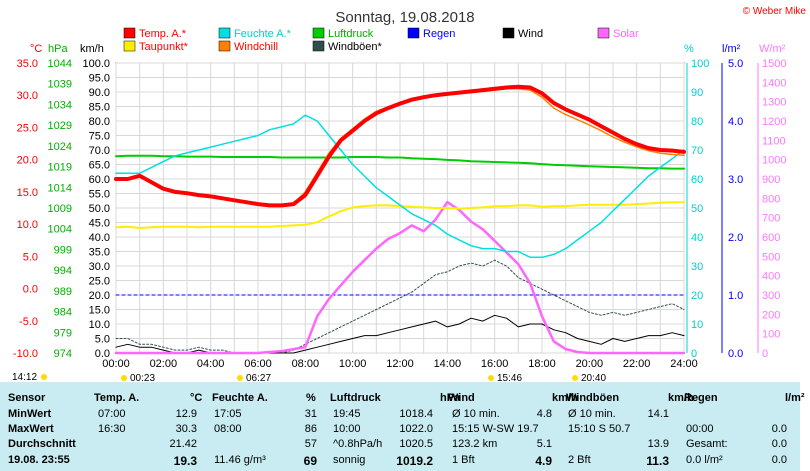 The height and width of the screenshot is (471, 810). I want to click on humidity-axis-tick-label: 40, so click(697, 238).